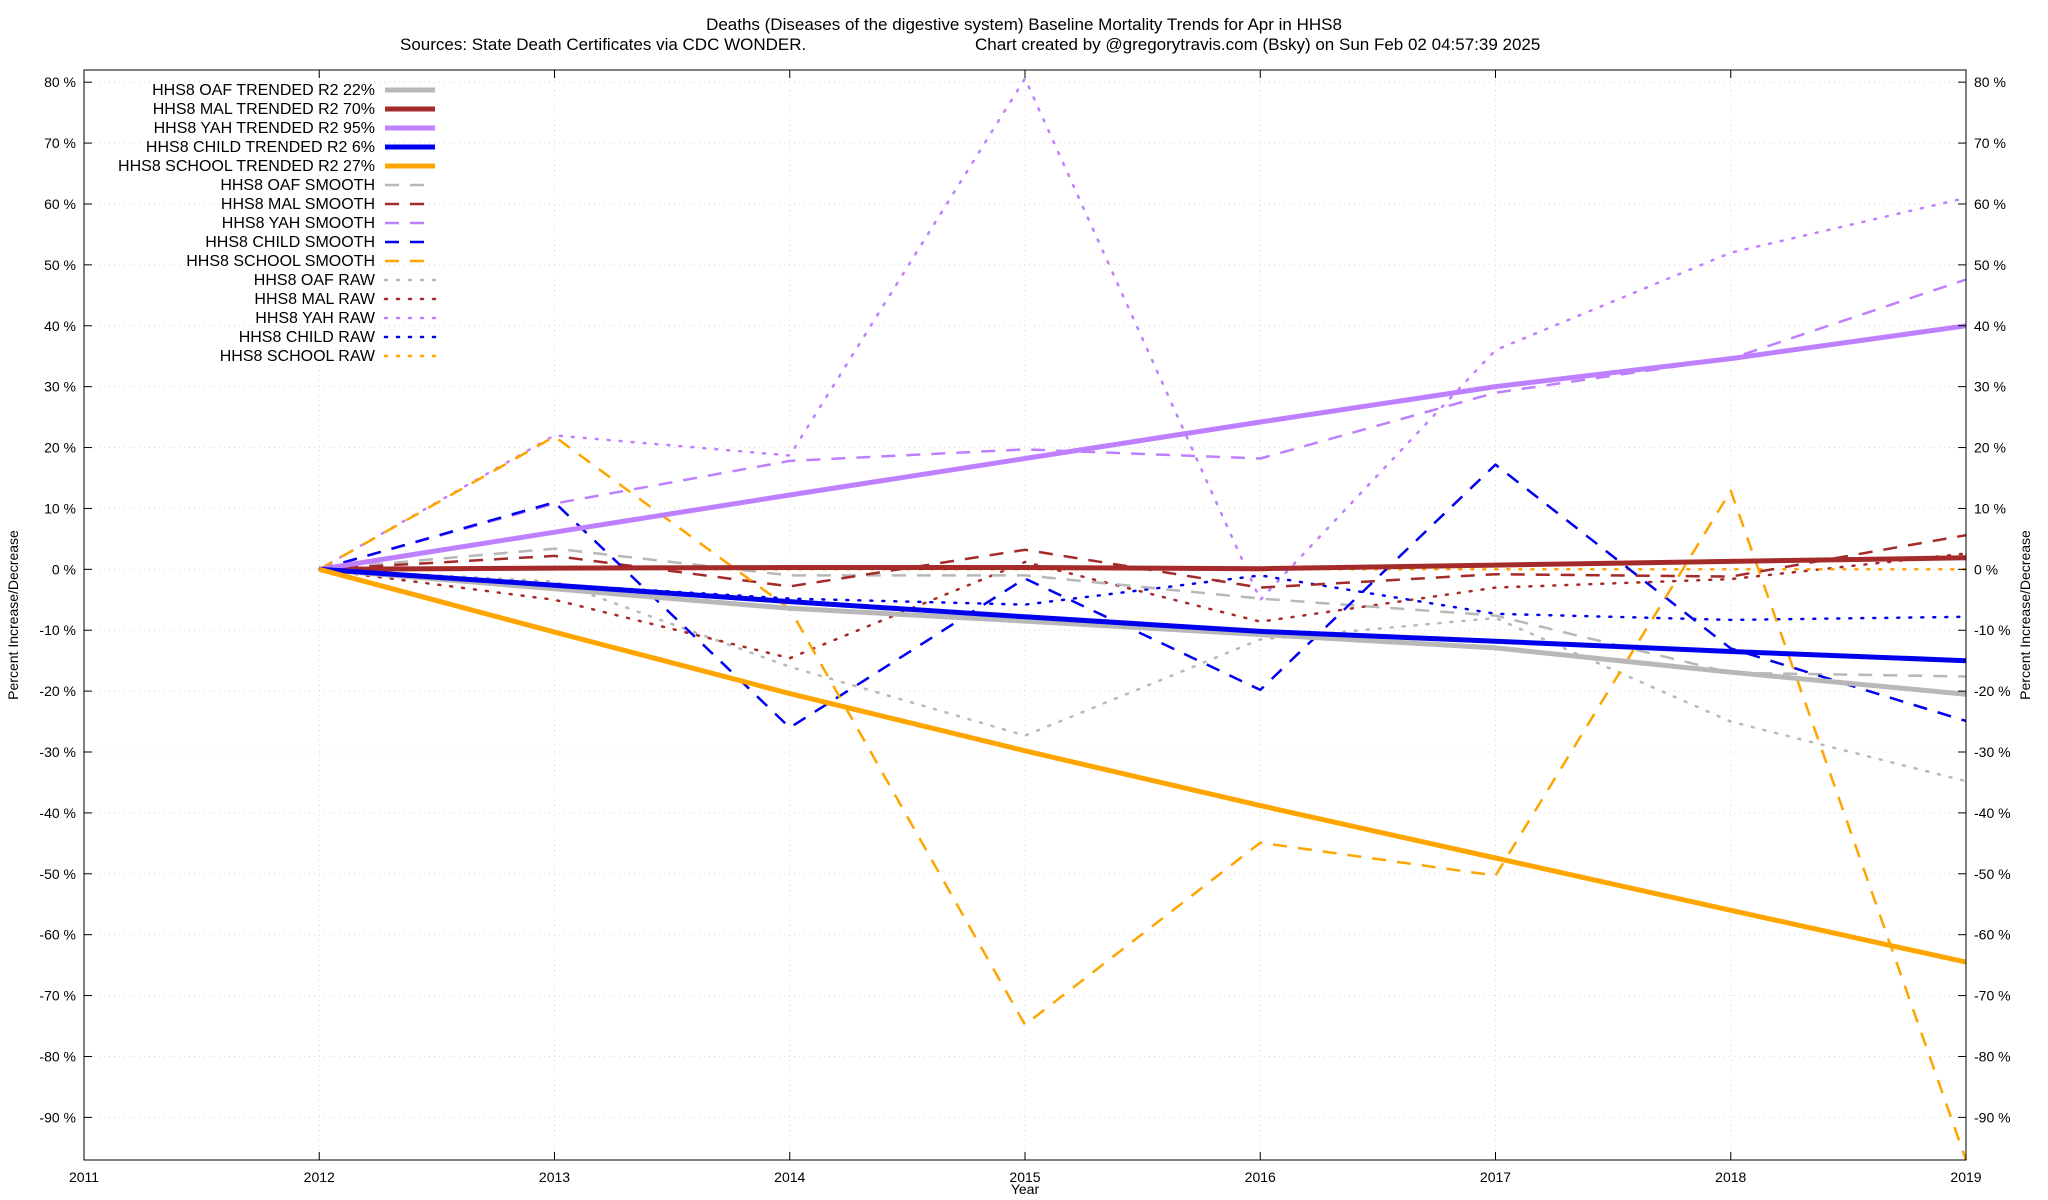 This screenshot has width=2048, height=1200. What do you see at coordinates (1143, 563) in the screenshot?
I see `series-line-hhs8-mal-trended-r2` at bounding box center [1143, 563].